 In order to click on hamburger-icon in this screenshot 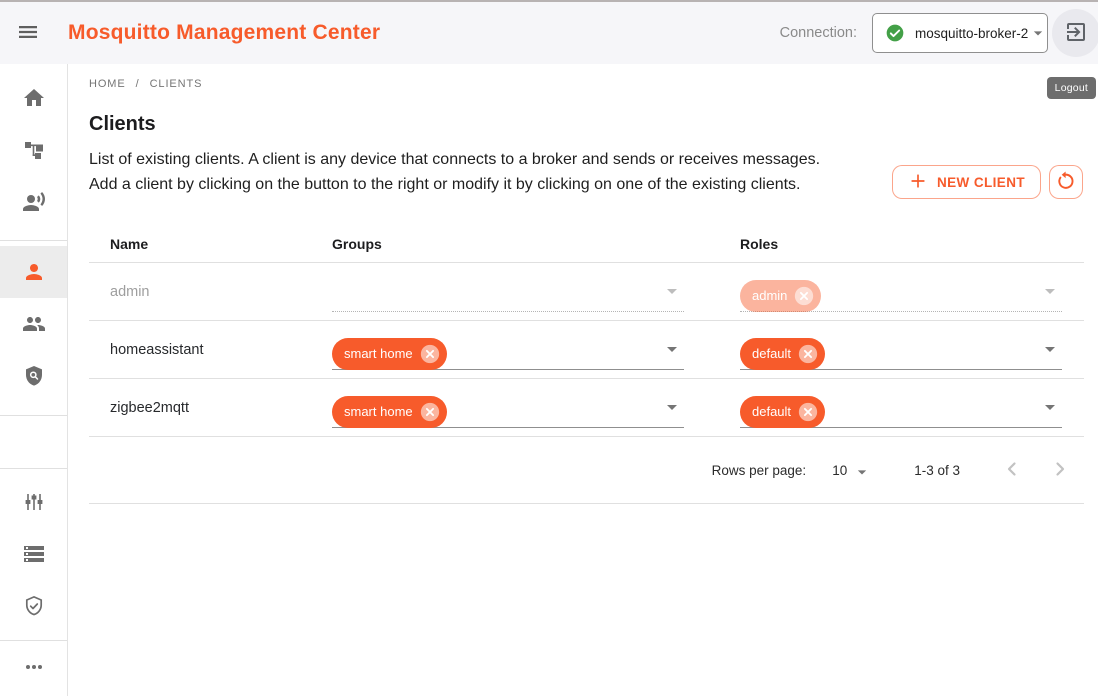, I will do `click(28, 33)`.